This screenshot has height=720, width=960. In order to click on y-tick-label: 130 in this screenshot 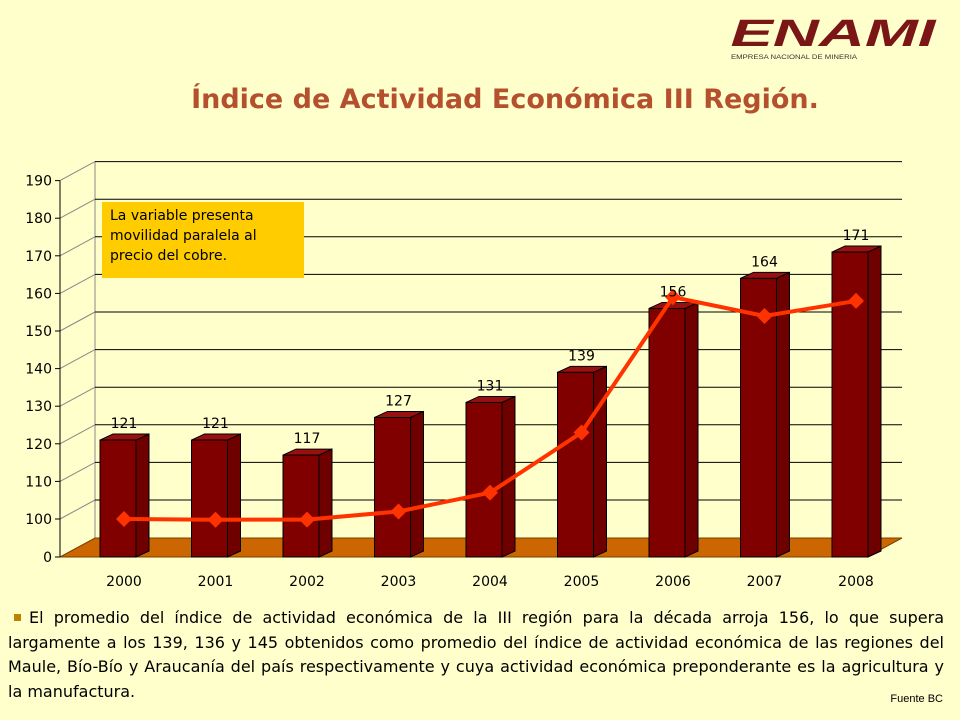, I will do `click(38, 407)`.